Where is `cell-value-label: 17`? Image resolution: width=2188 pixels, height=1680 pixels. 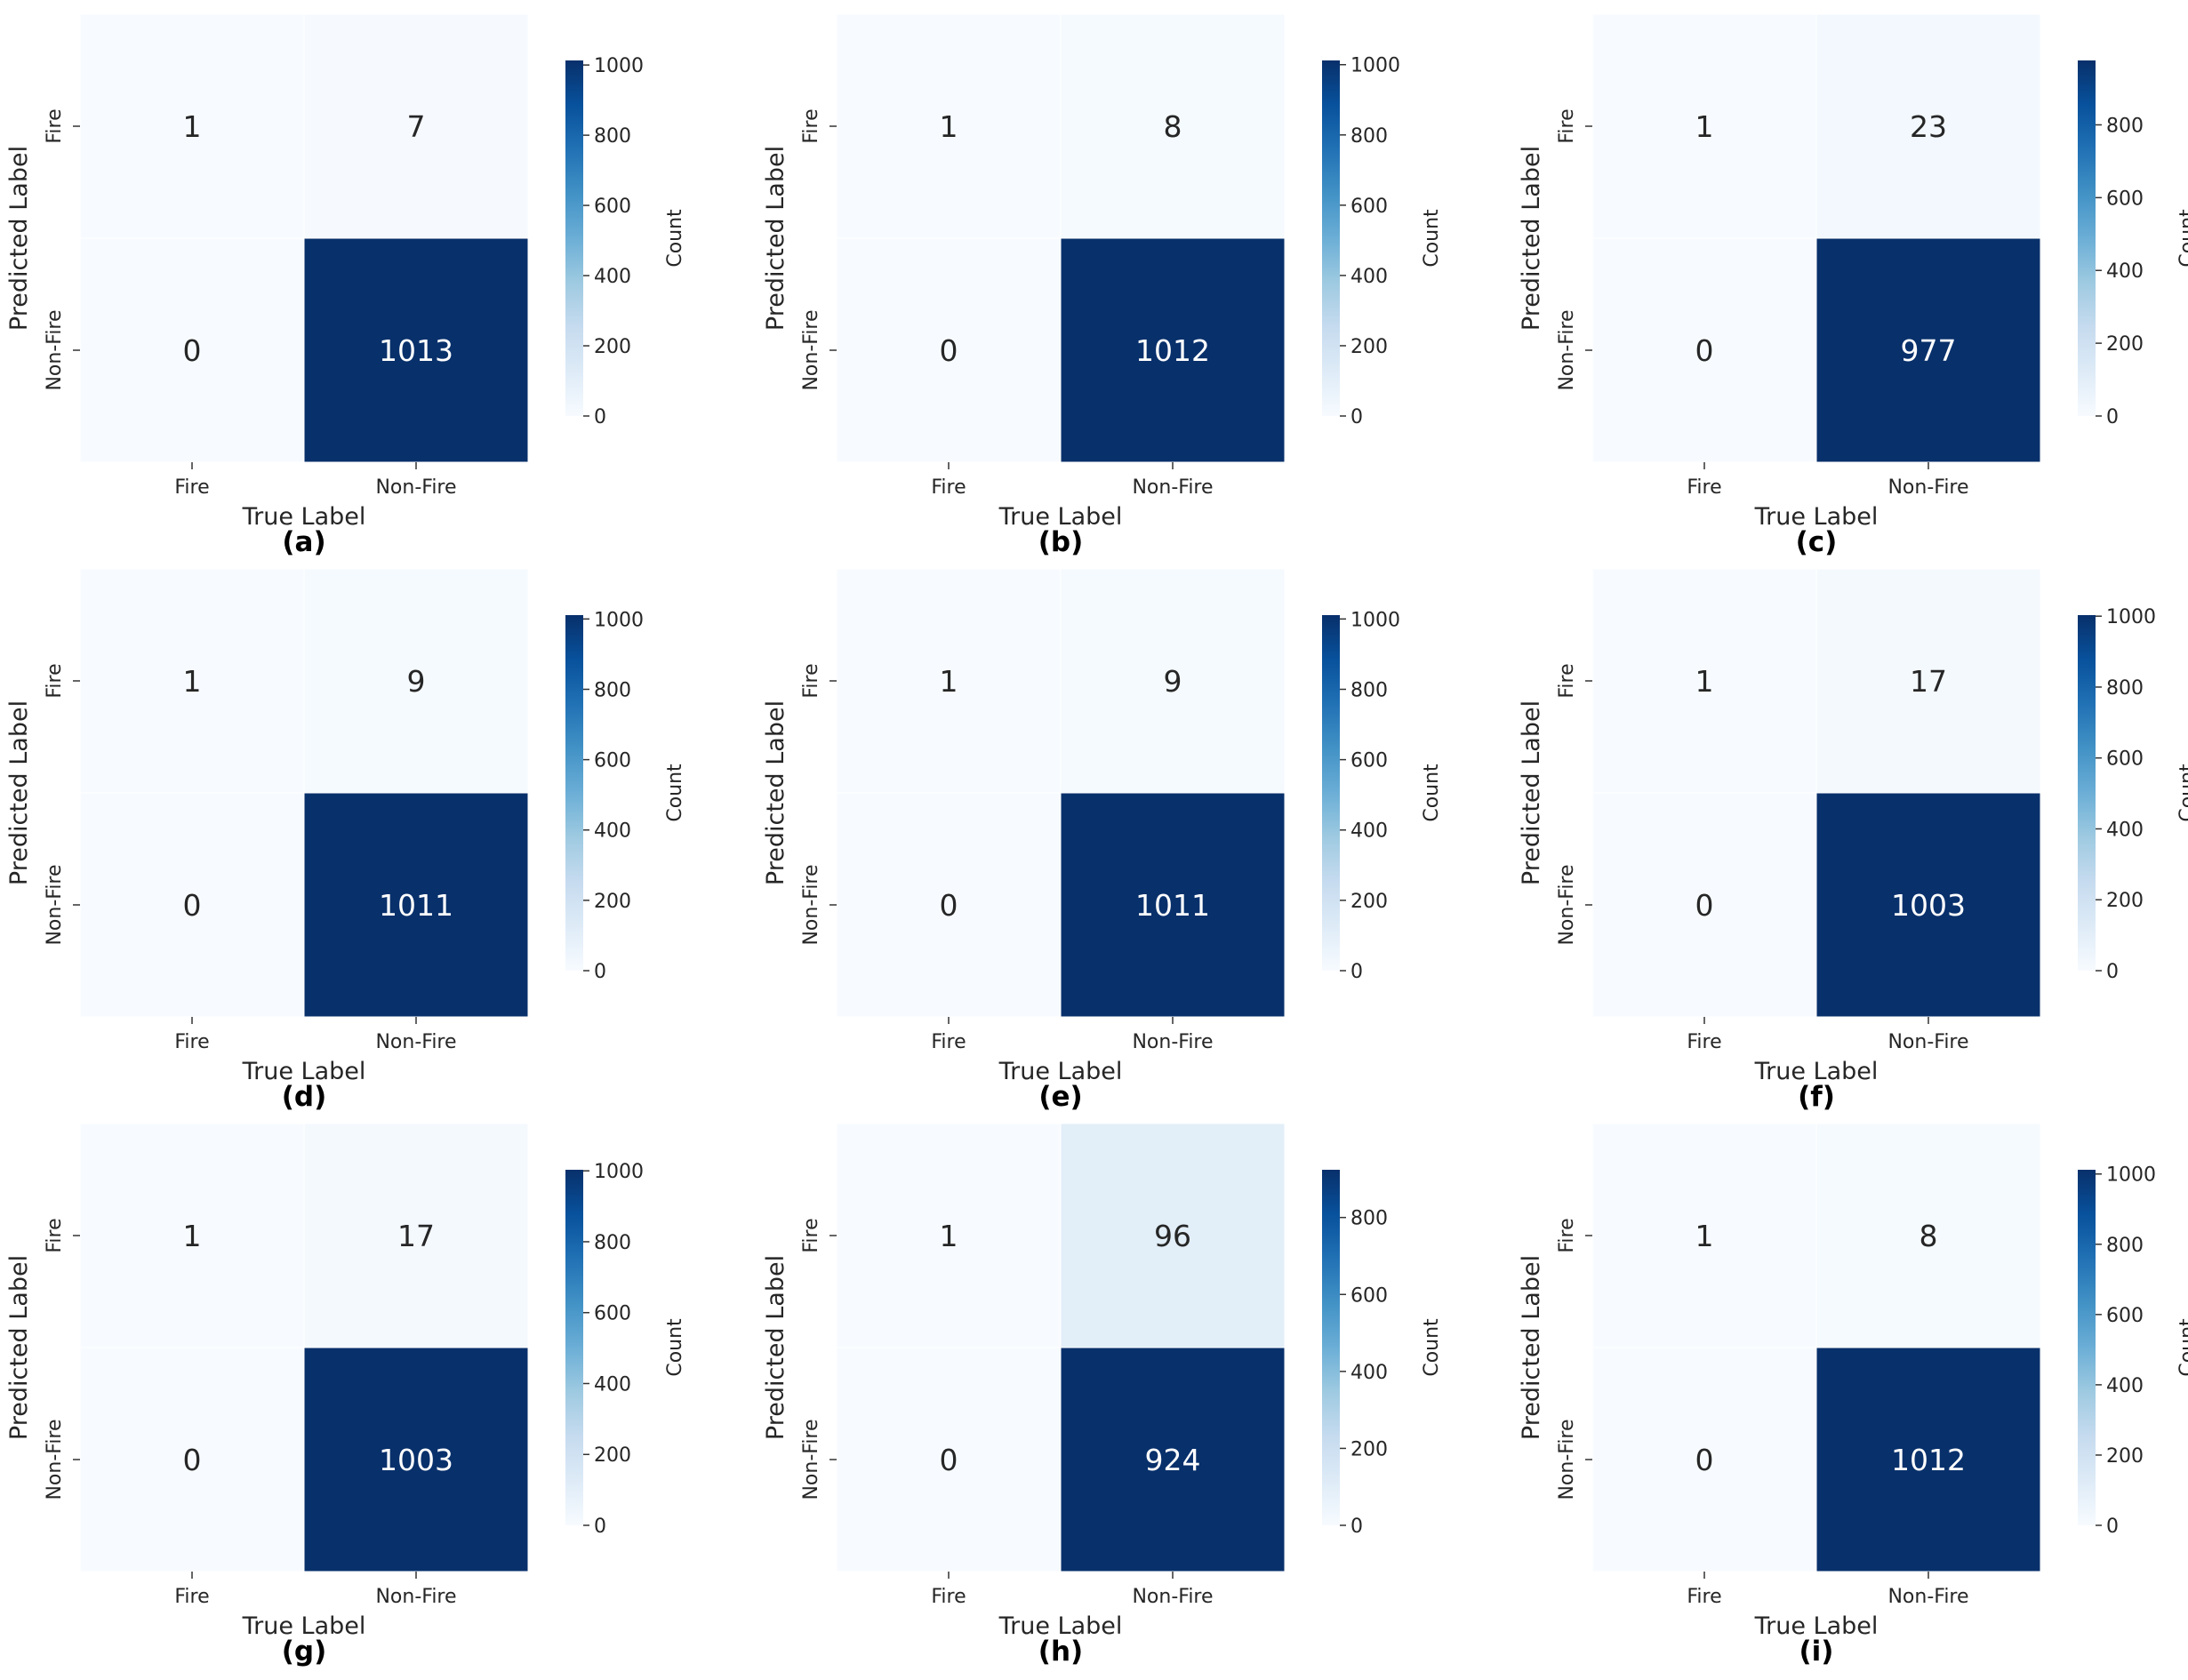
cell-value-label: 17 is located at coordinates (416, 1236).